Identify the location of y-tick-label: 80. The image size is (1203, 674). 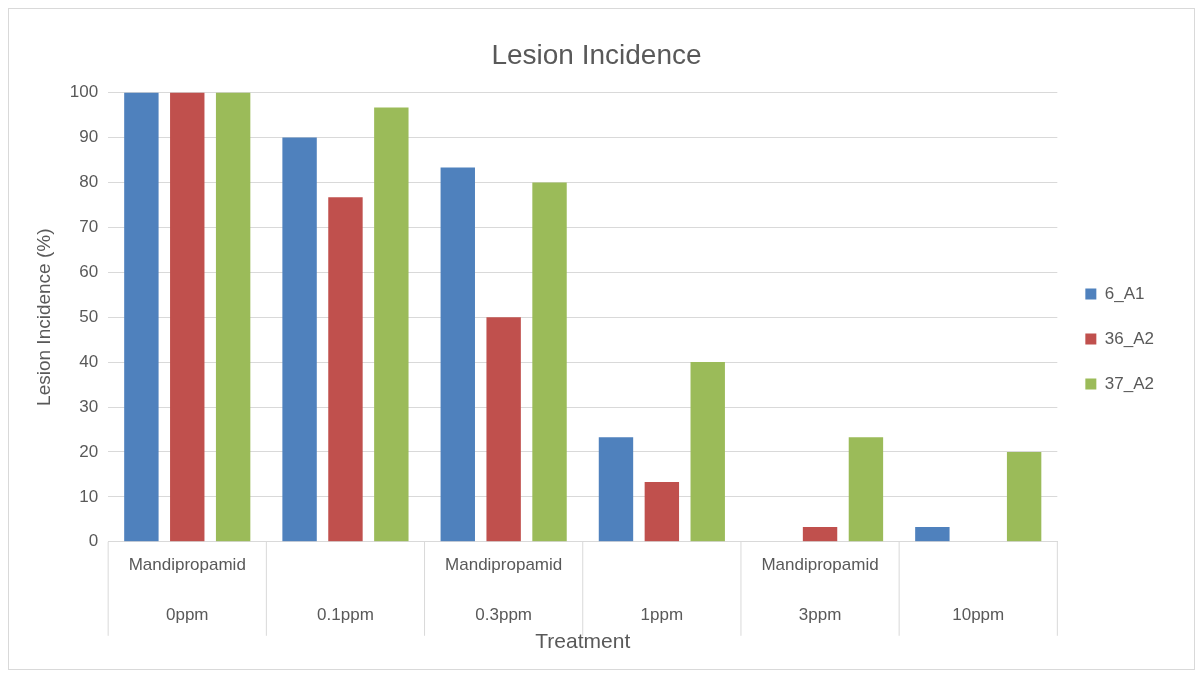
(89, 182).